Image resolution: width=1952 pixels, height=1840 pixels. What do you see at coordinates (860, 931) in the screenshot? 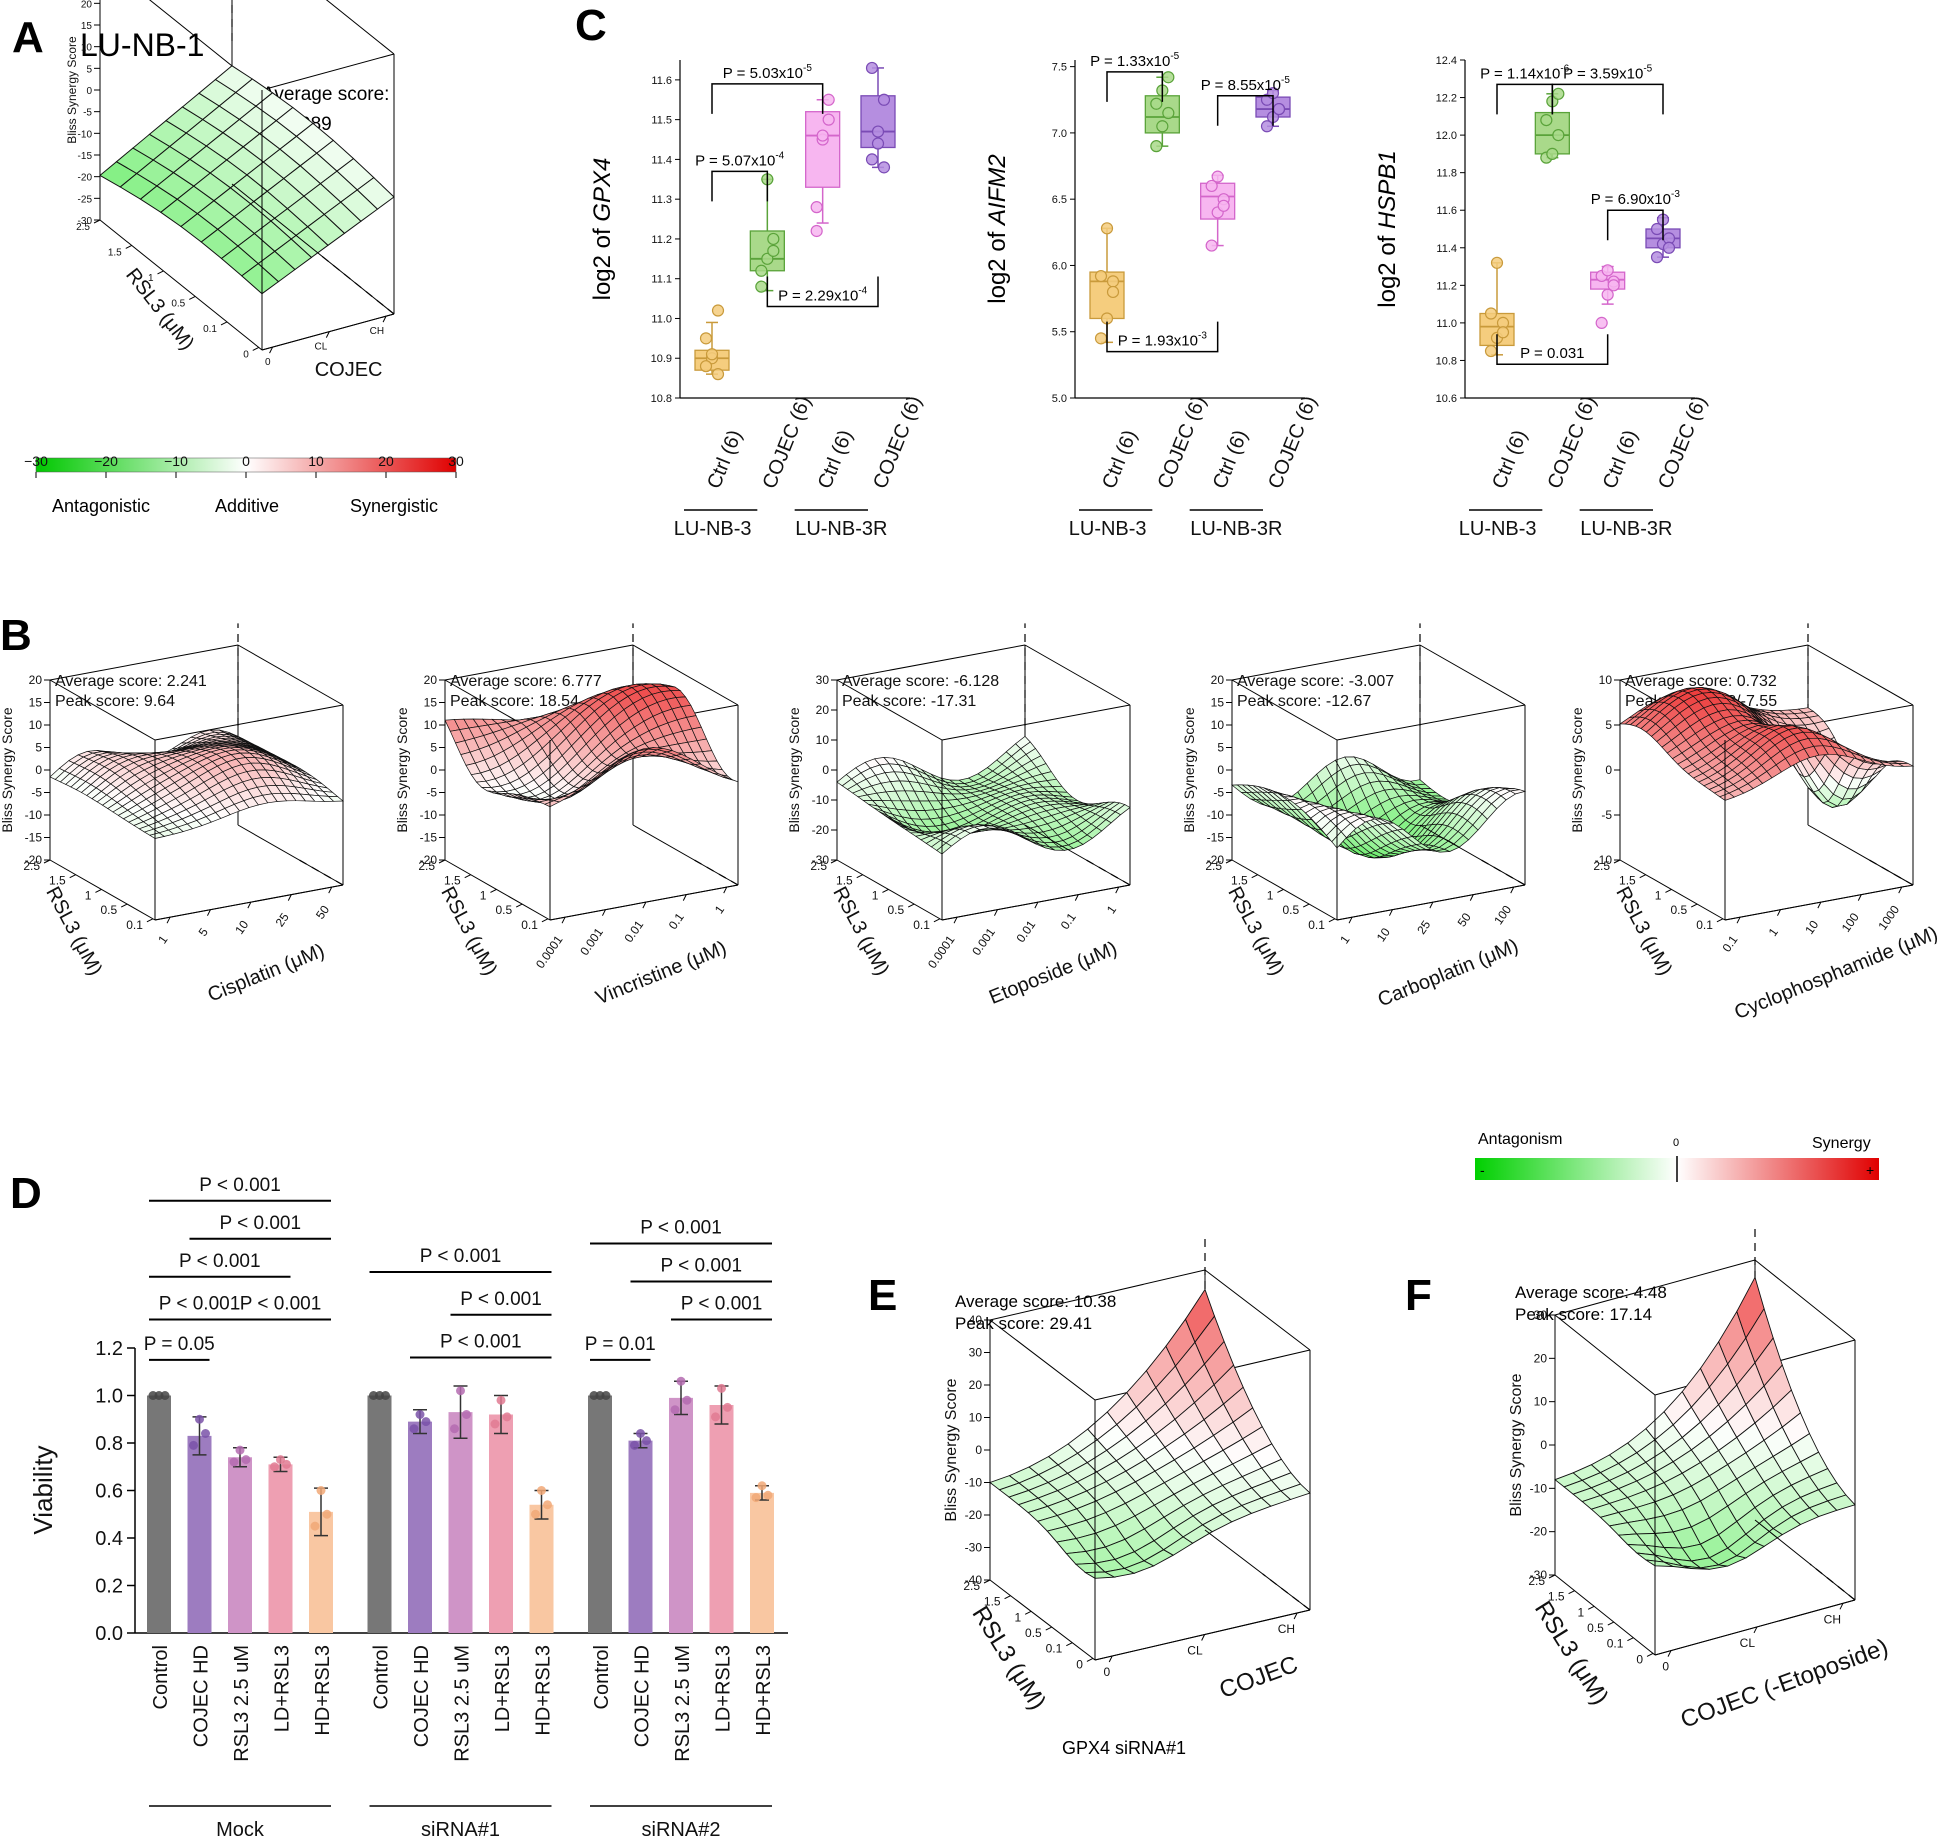
I see `y-axis-label: RSL3 (μM)` at bounding box center [860, 931].